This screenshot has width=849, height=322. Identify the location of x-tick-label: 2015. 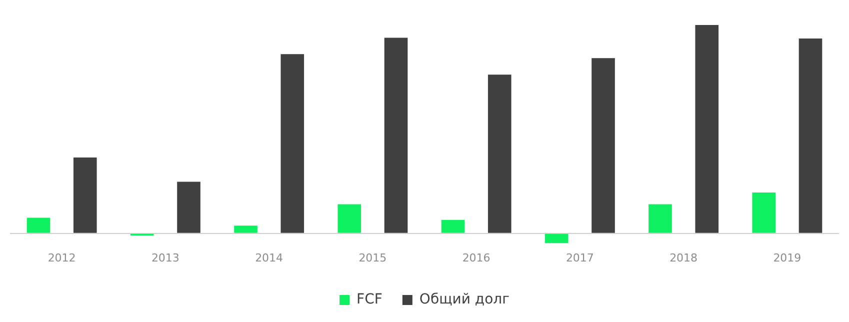
(372, 257).